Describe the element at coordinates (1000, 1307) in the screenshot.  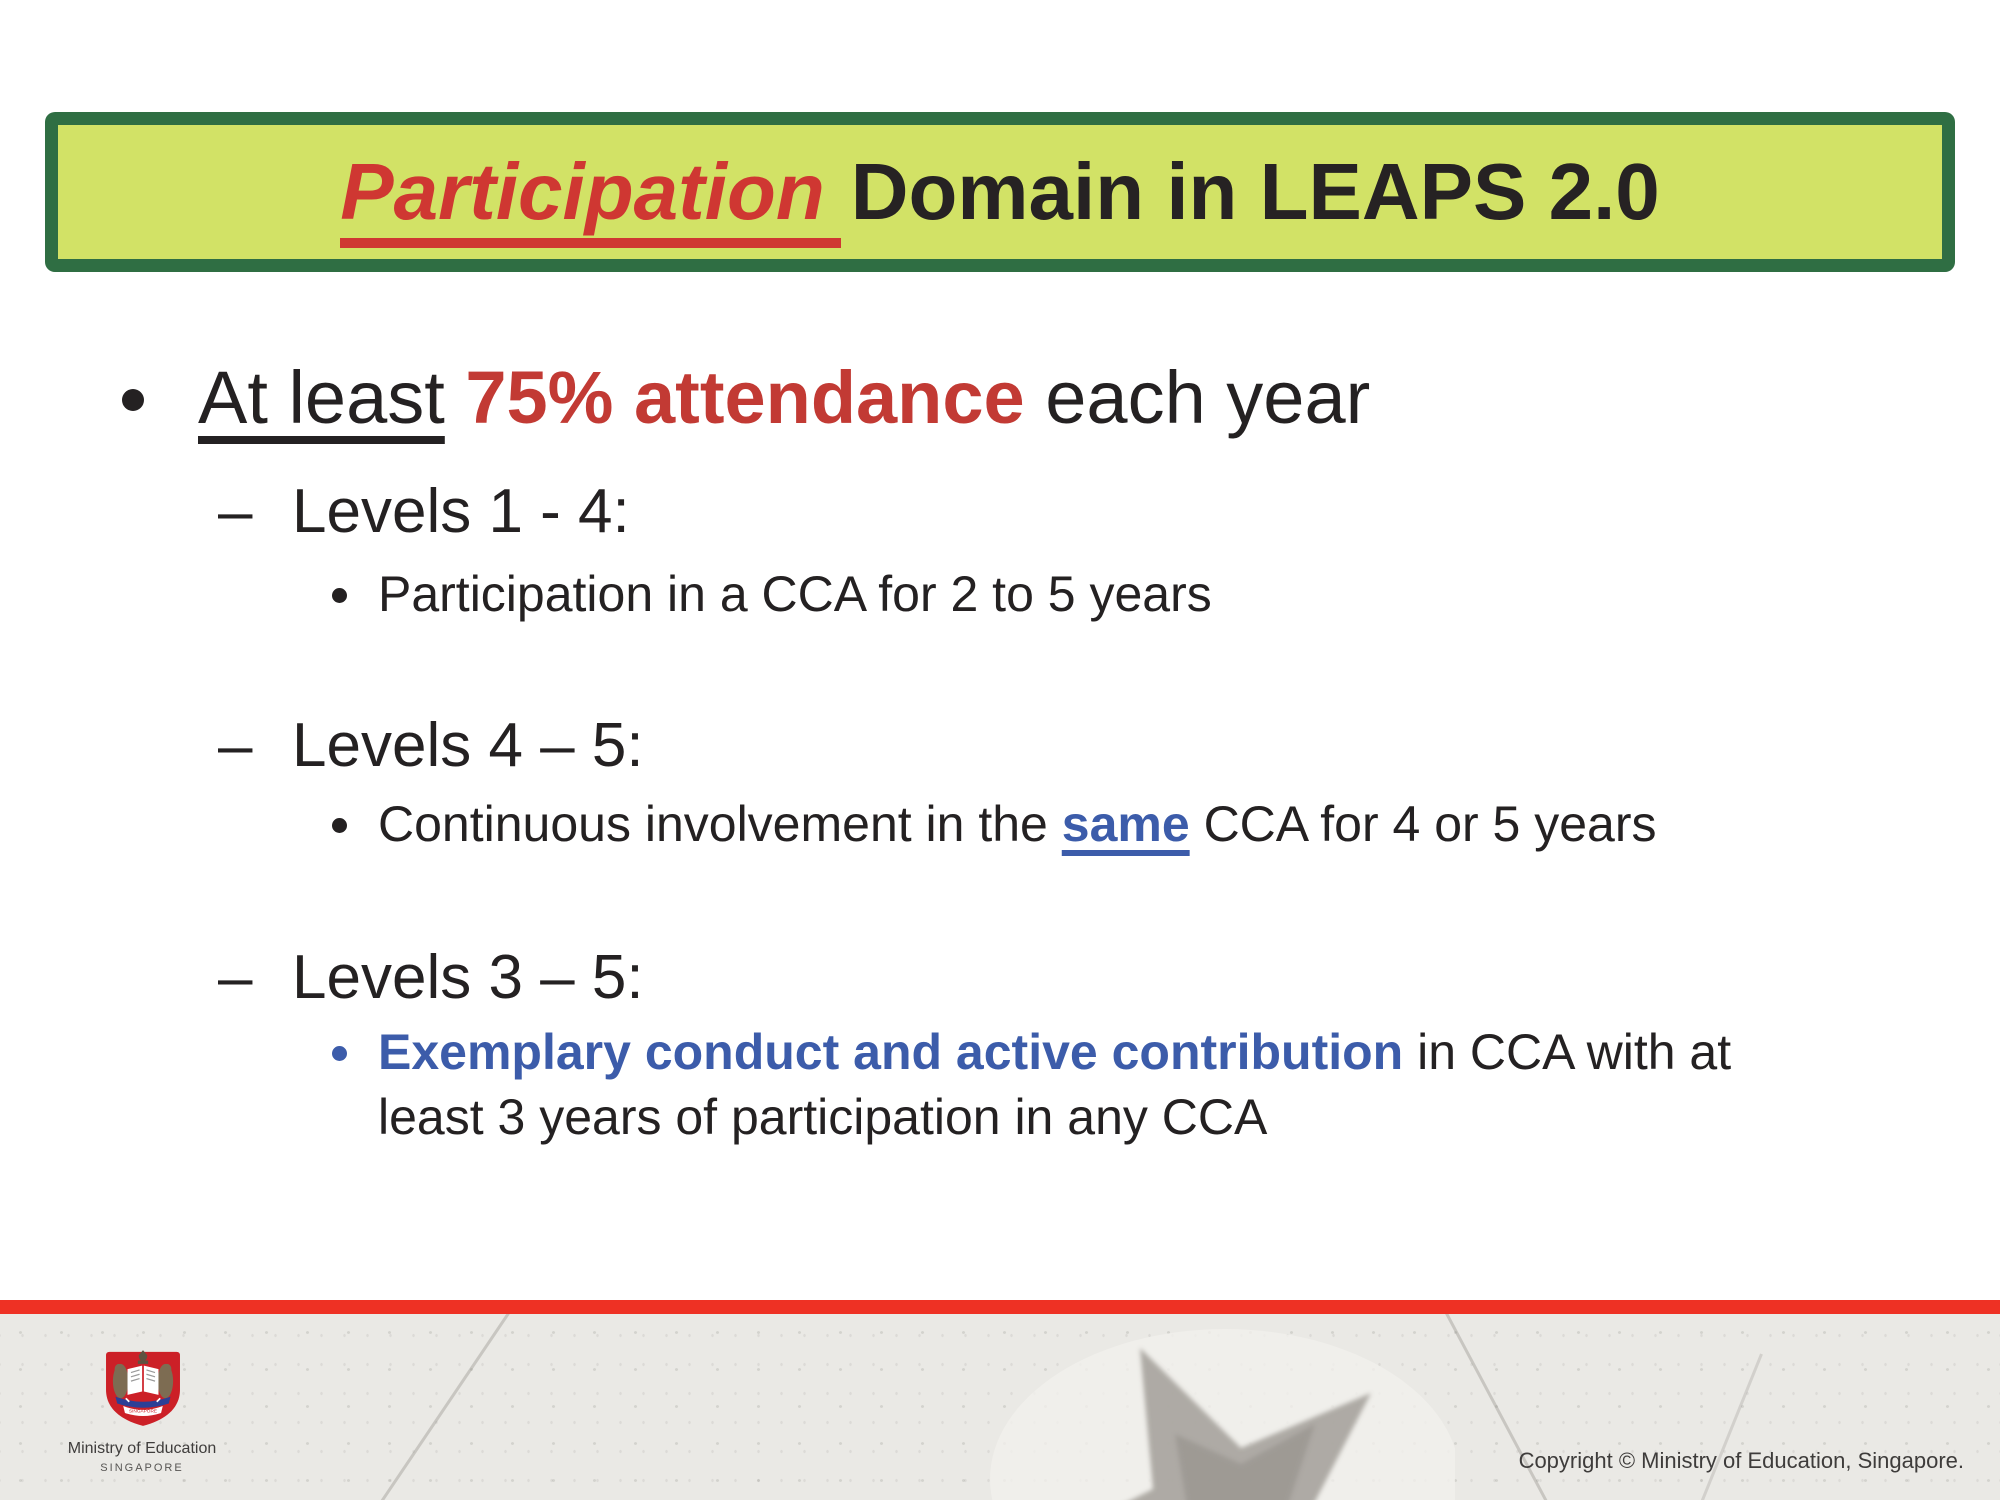
I see `red-divider-bar` at that location.